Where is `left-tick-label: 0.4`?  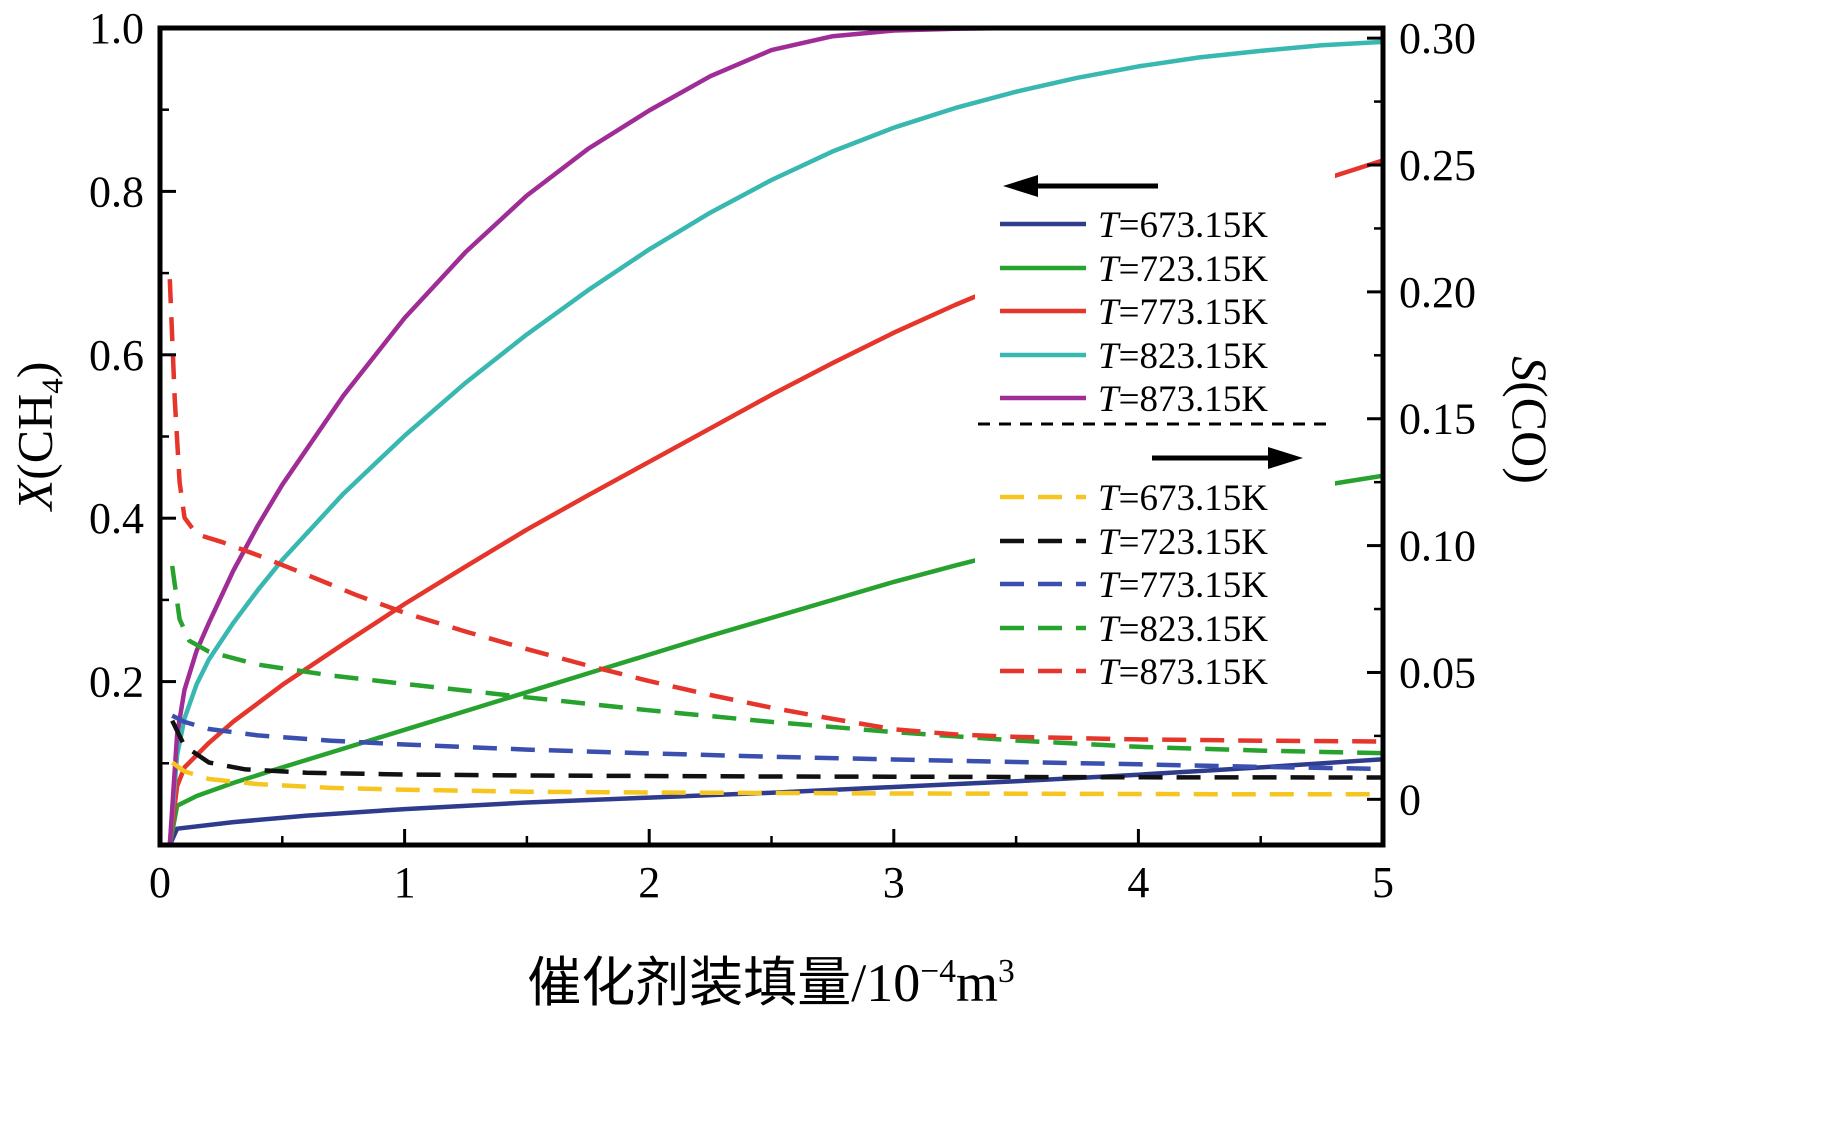
left-tick-label: 0.4 is located at coordinates (116, 518).